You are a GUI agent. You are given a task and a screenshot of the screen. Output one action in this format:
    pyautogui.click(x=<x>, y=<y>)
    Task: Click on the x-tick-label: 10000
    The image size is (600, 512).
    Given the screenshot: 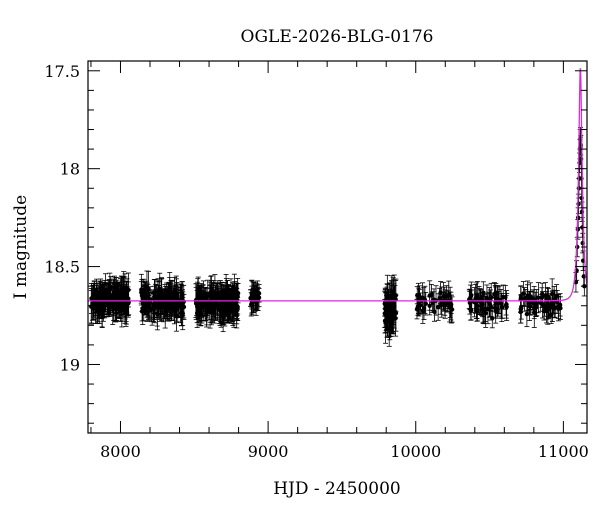 What is the action you would take?
    pyautogui.click(x=415, y=451)
    